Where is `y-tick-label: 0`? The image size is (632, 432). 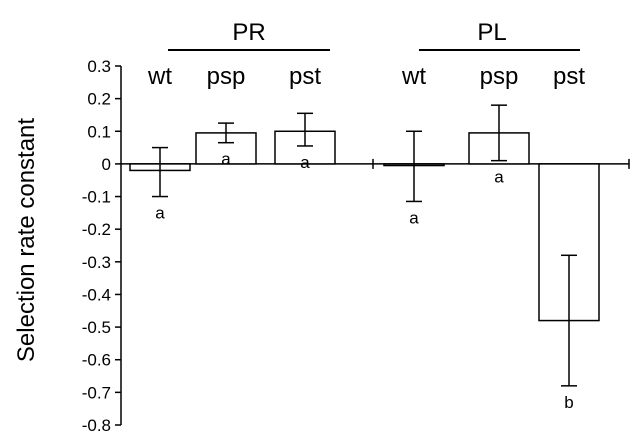 y-tick-label: 0 is located at coordinates (106, 164).